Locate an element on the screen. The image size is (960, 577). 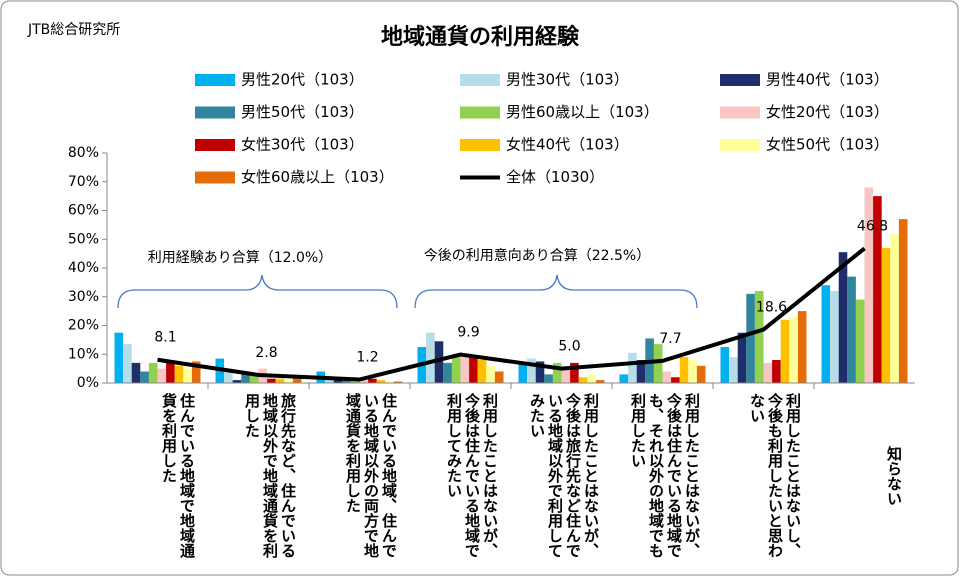
legend-label: 全体（1030） is located at coordinates (555, 177).